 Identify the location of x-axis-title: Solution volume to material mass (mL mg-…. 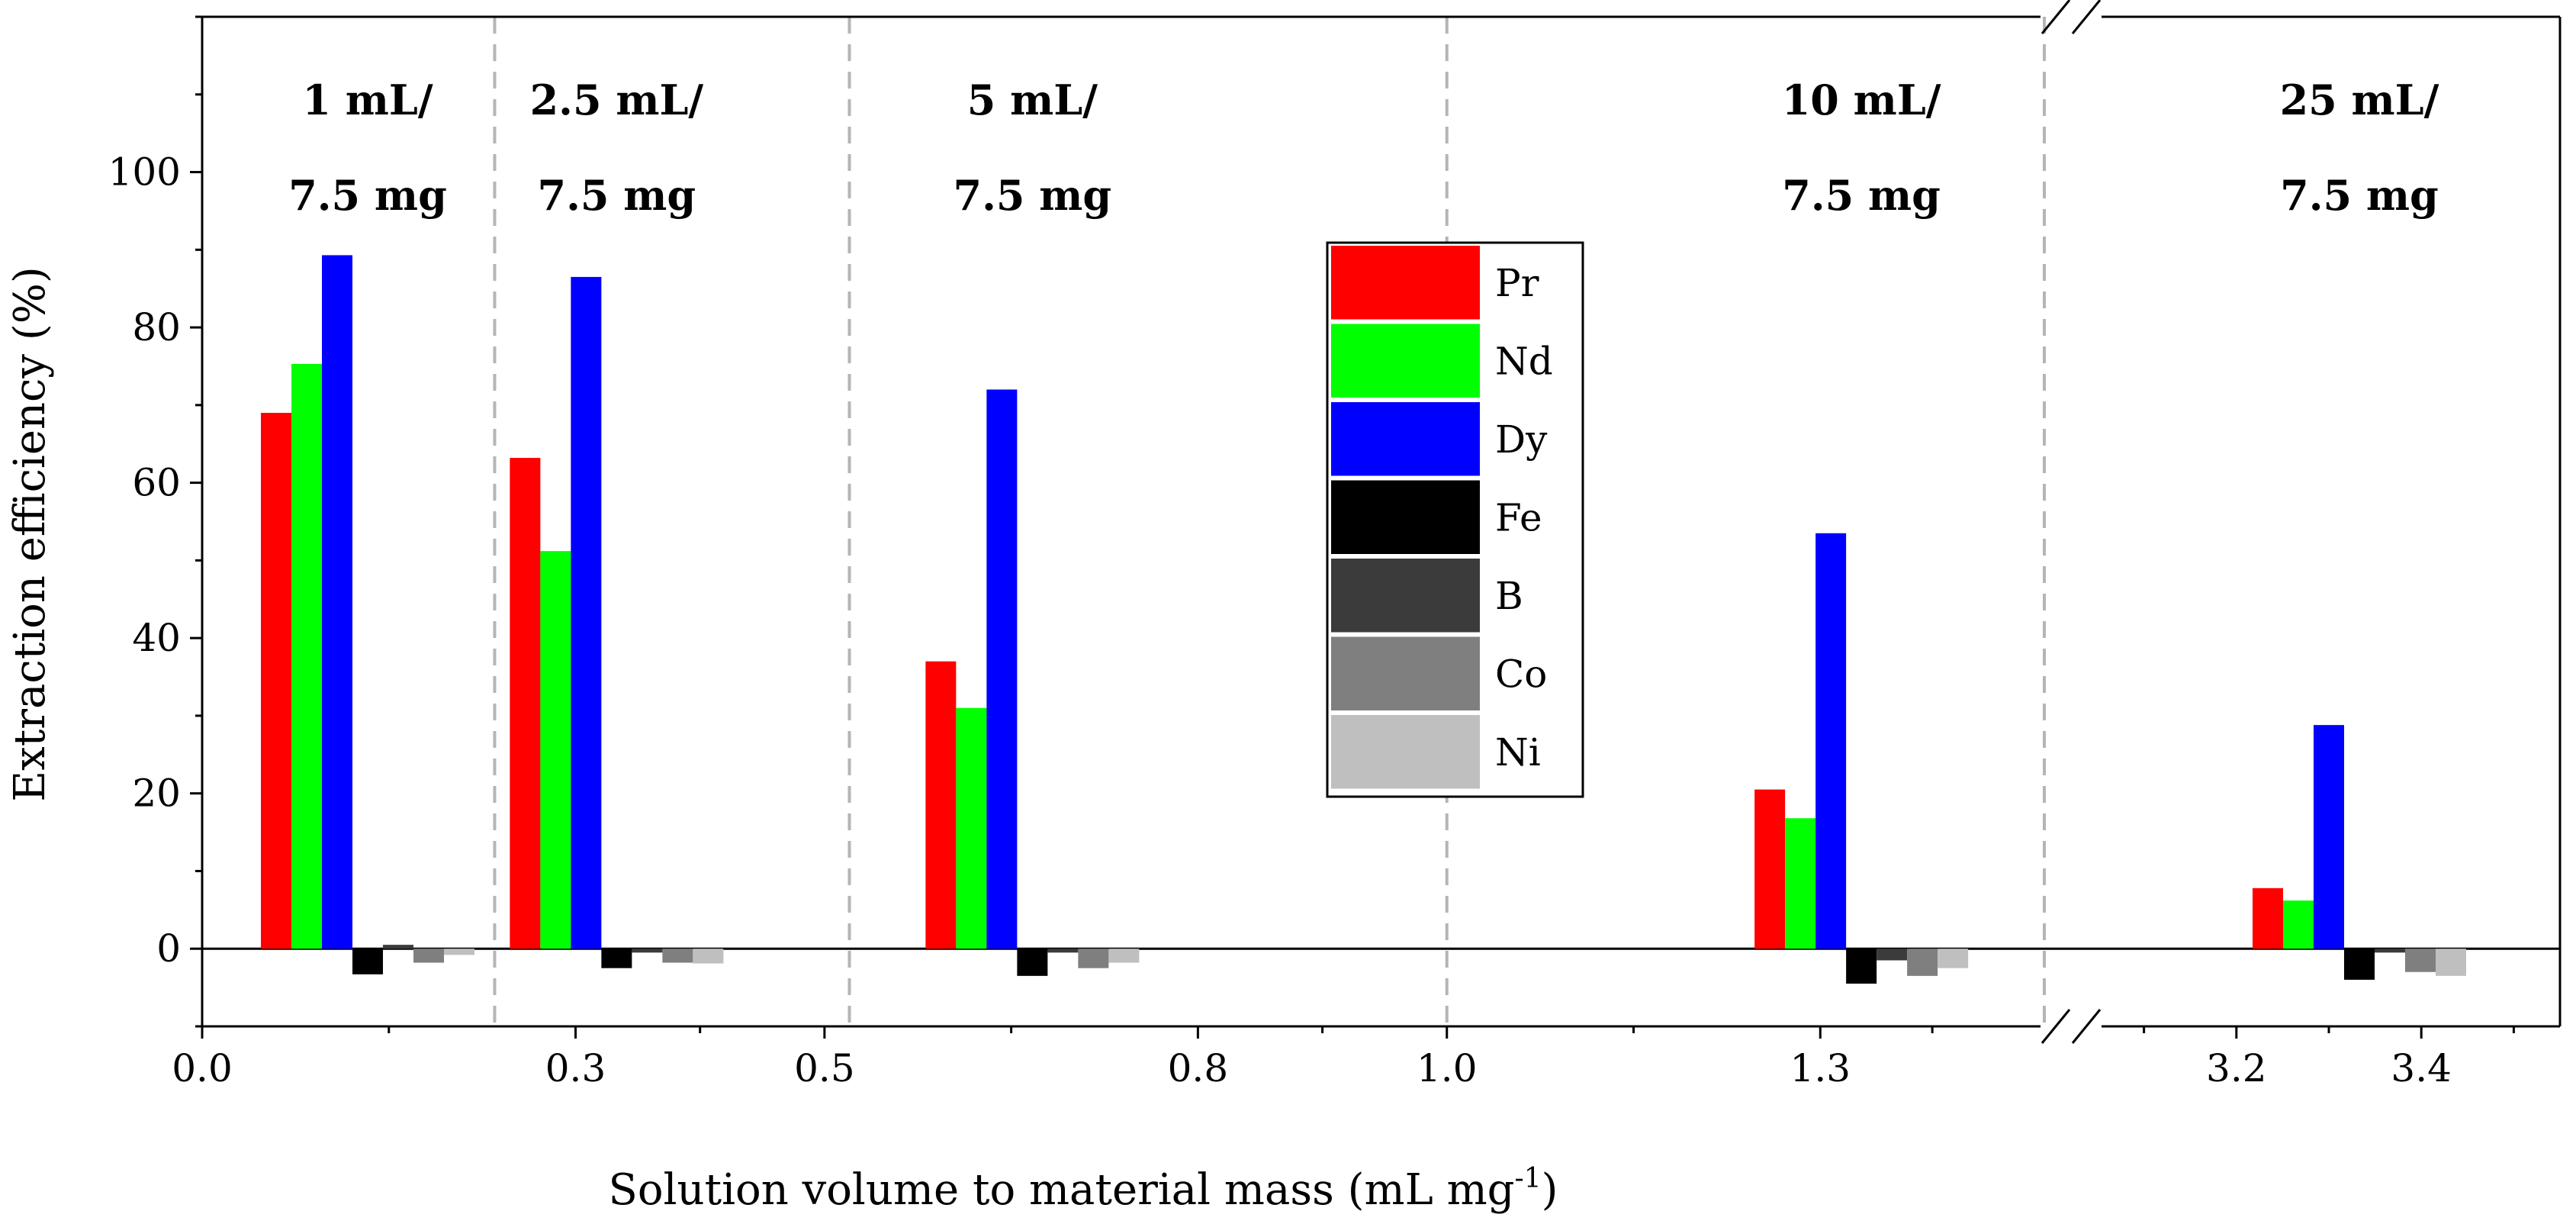
(1083, 1189).